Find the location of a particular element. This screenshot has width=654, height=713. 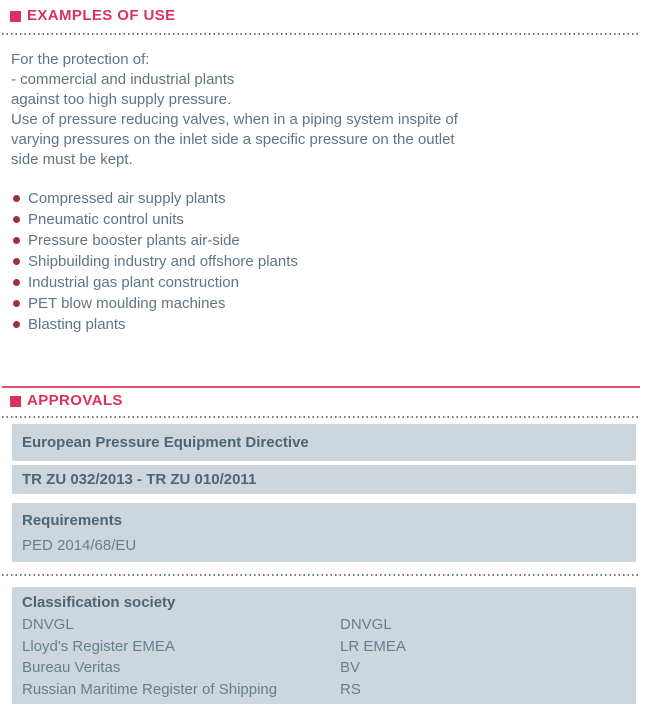

list-item: Pressure booster plants air-side is located at coordinates (333, 240).